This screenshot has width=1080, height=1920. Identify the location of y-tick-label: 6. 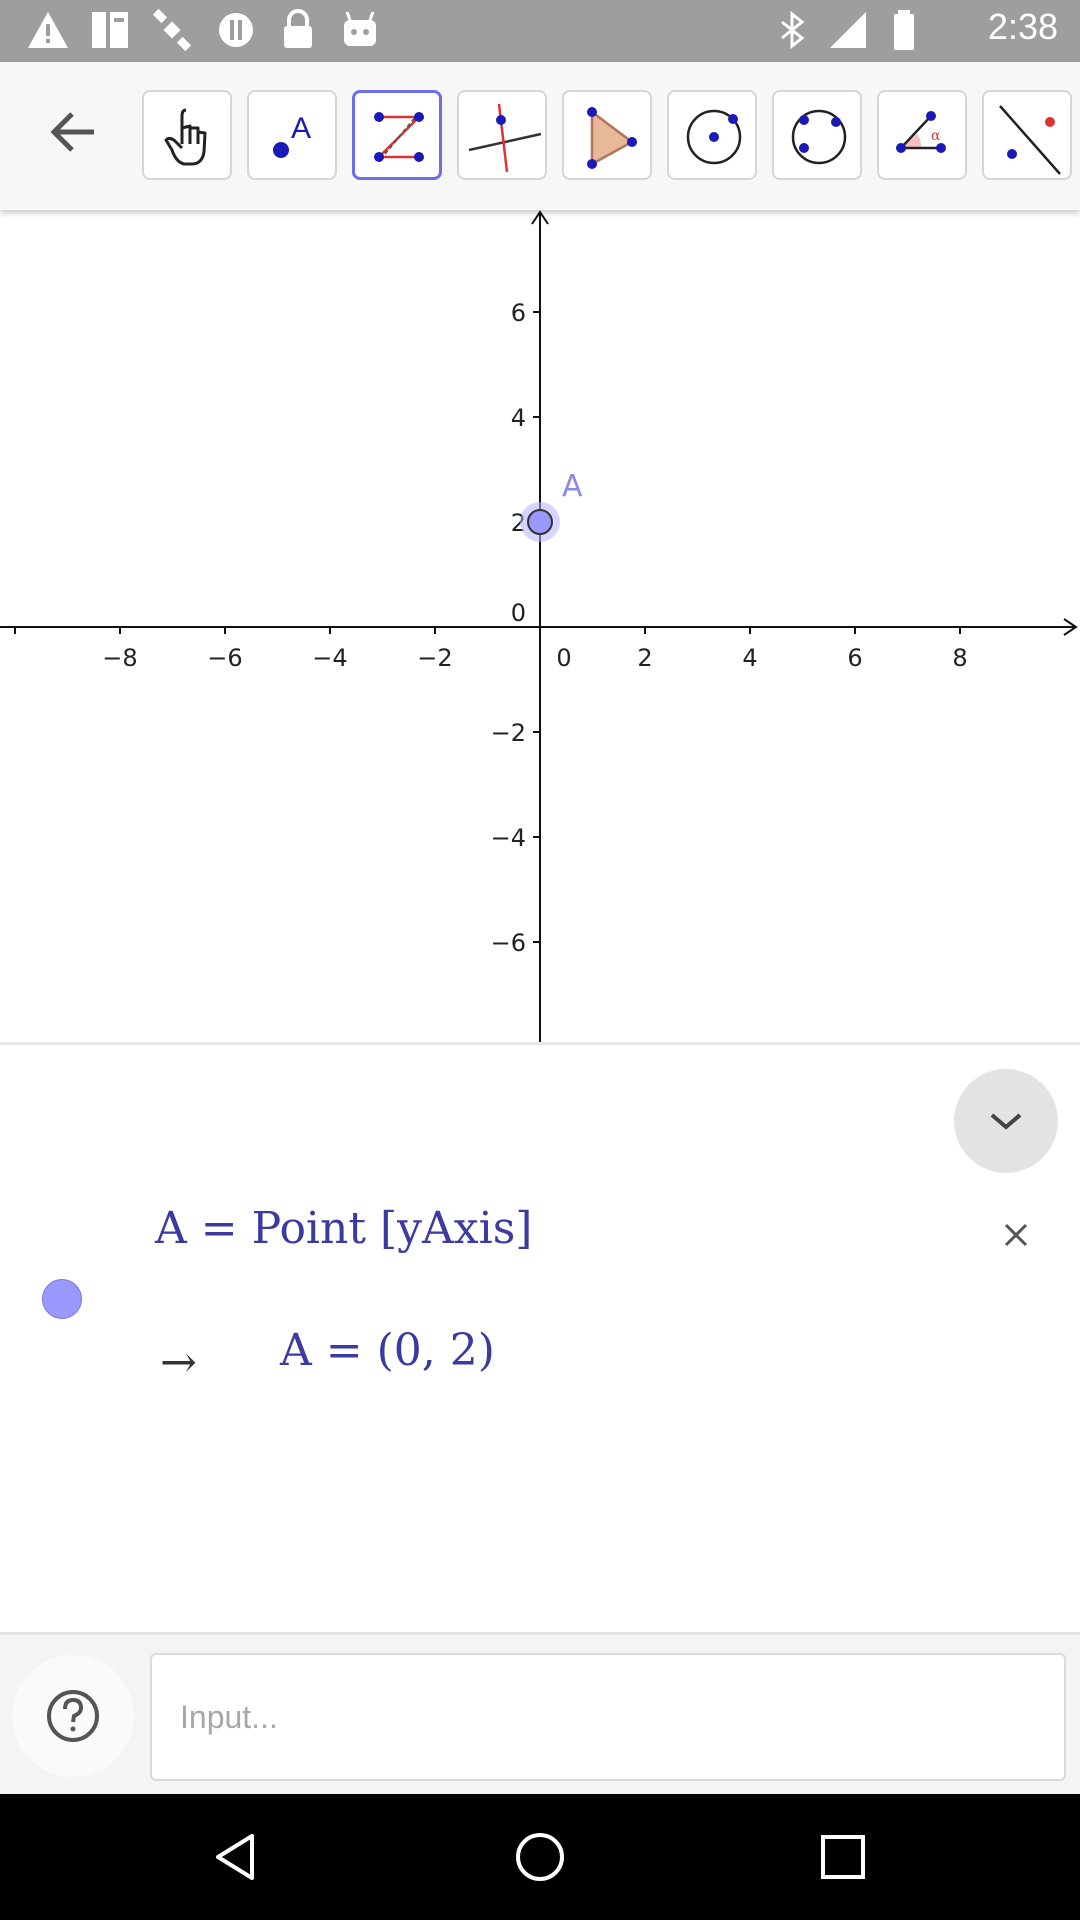
(518, 313).